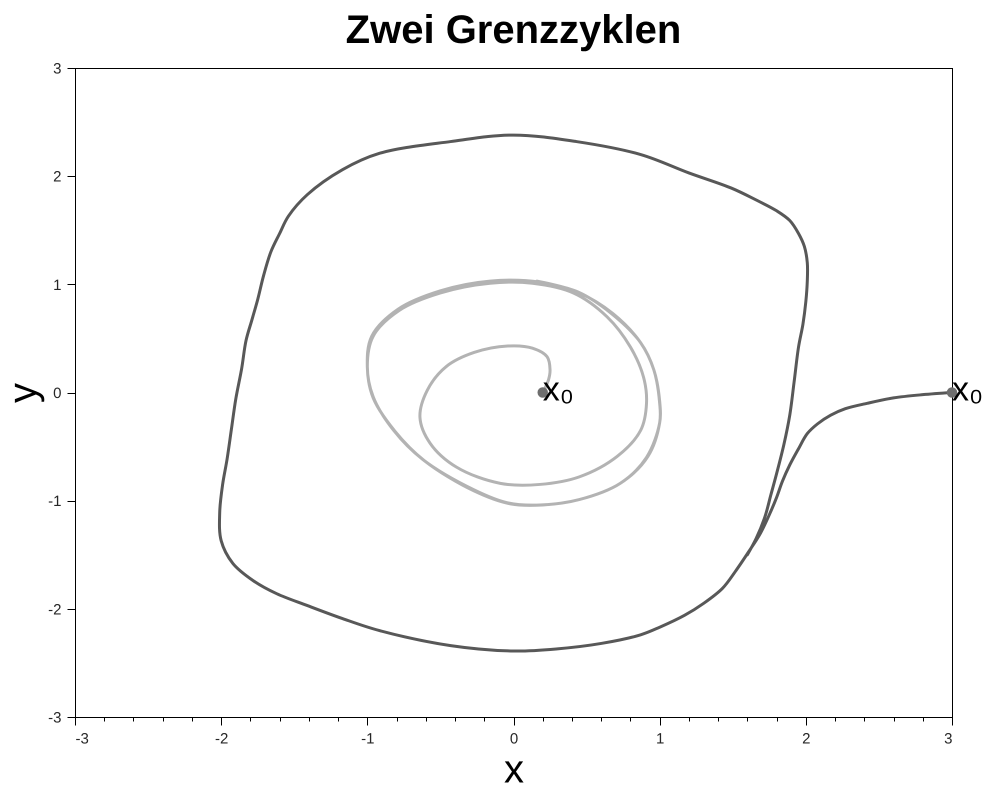 Image resolution: width=992 pixels, height=789 pixels. I want to click on x-tick-label: 1, so click(660, 739).